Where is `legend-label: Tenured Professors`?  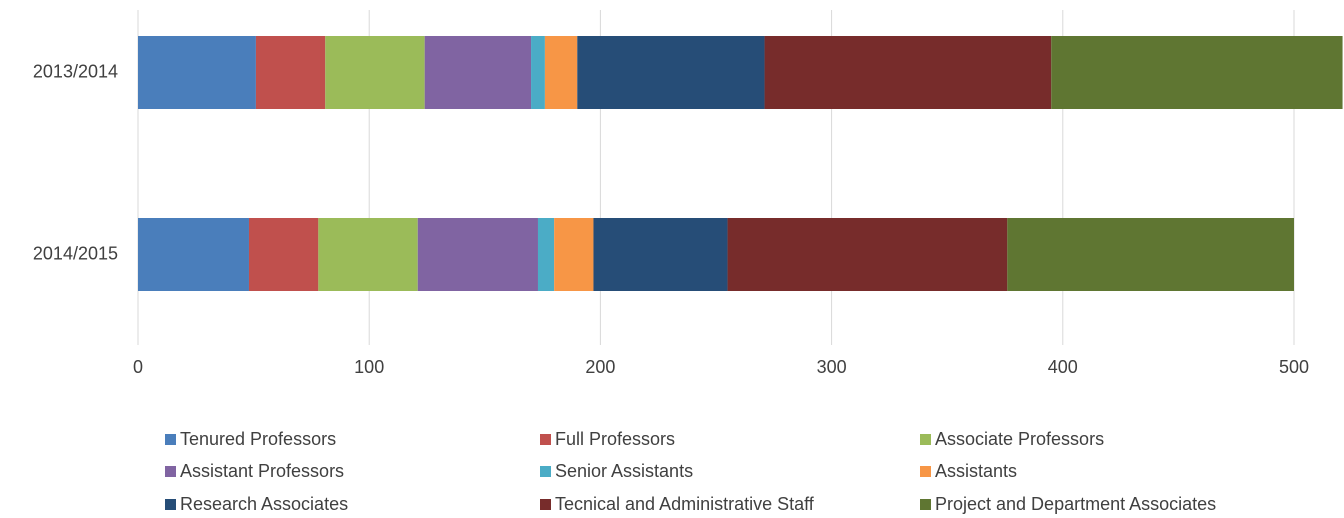
legend-label: Tenured Professors is located at coordinates (258, 439).